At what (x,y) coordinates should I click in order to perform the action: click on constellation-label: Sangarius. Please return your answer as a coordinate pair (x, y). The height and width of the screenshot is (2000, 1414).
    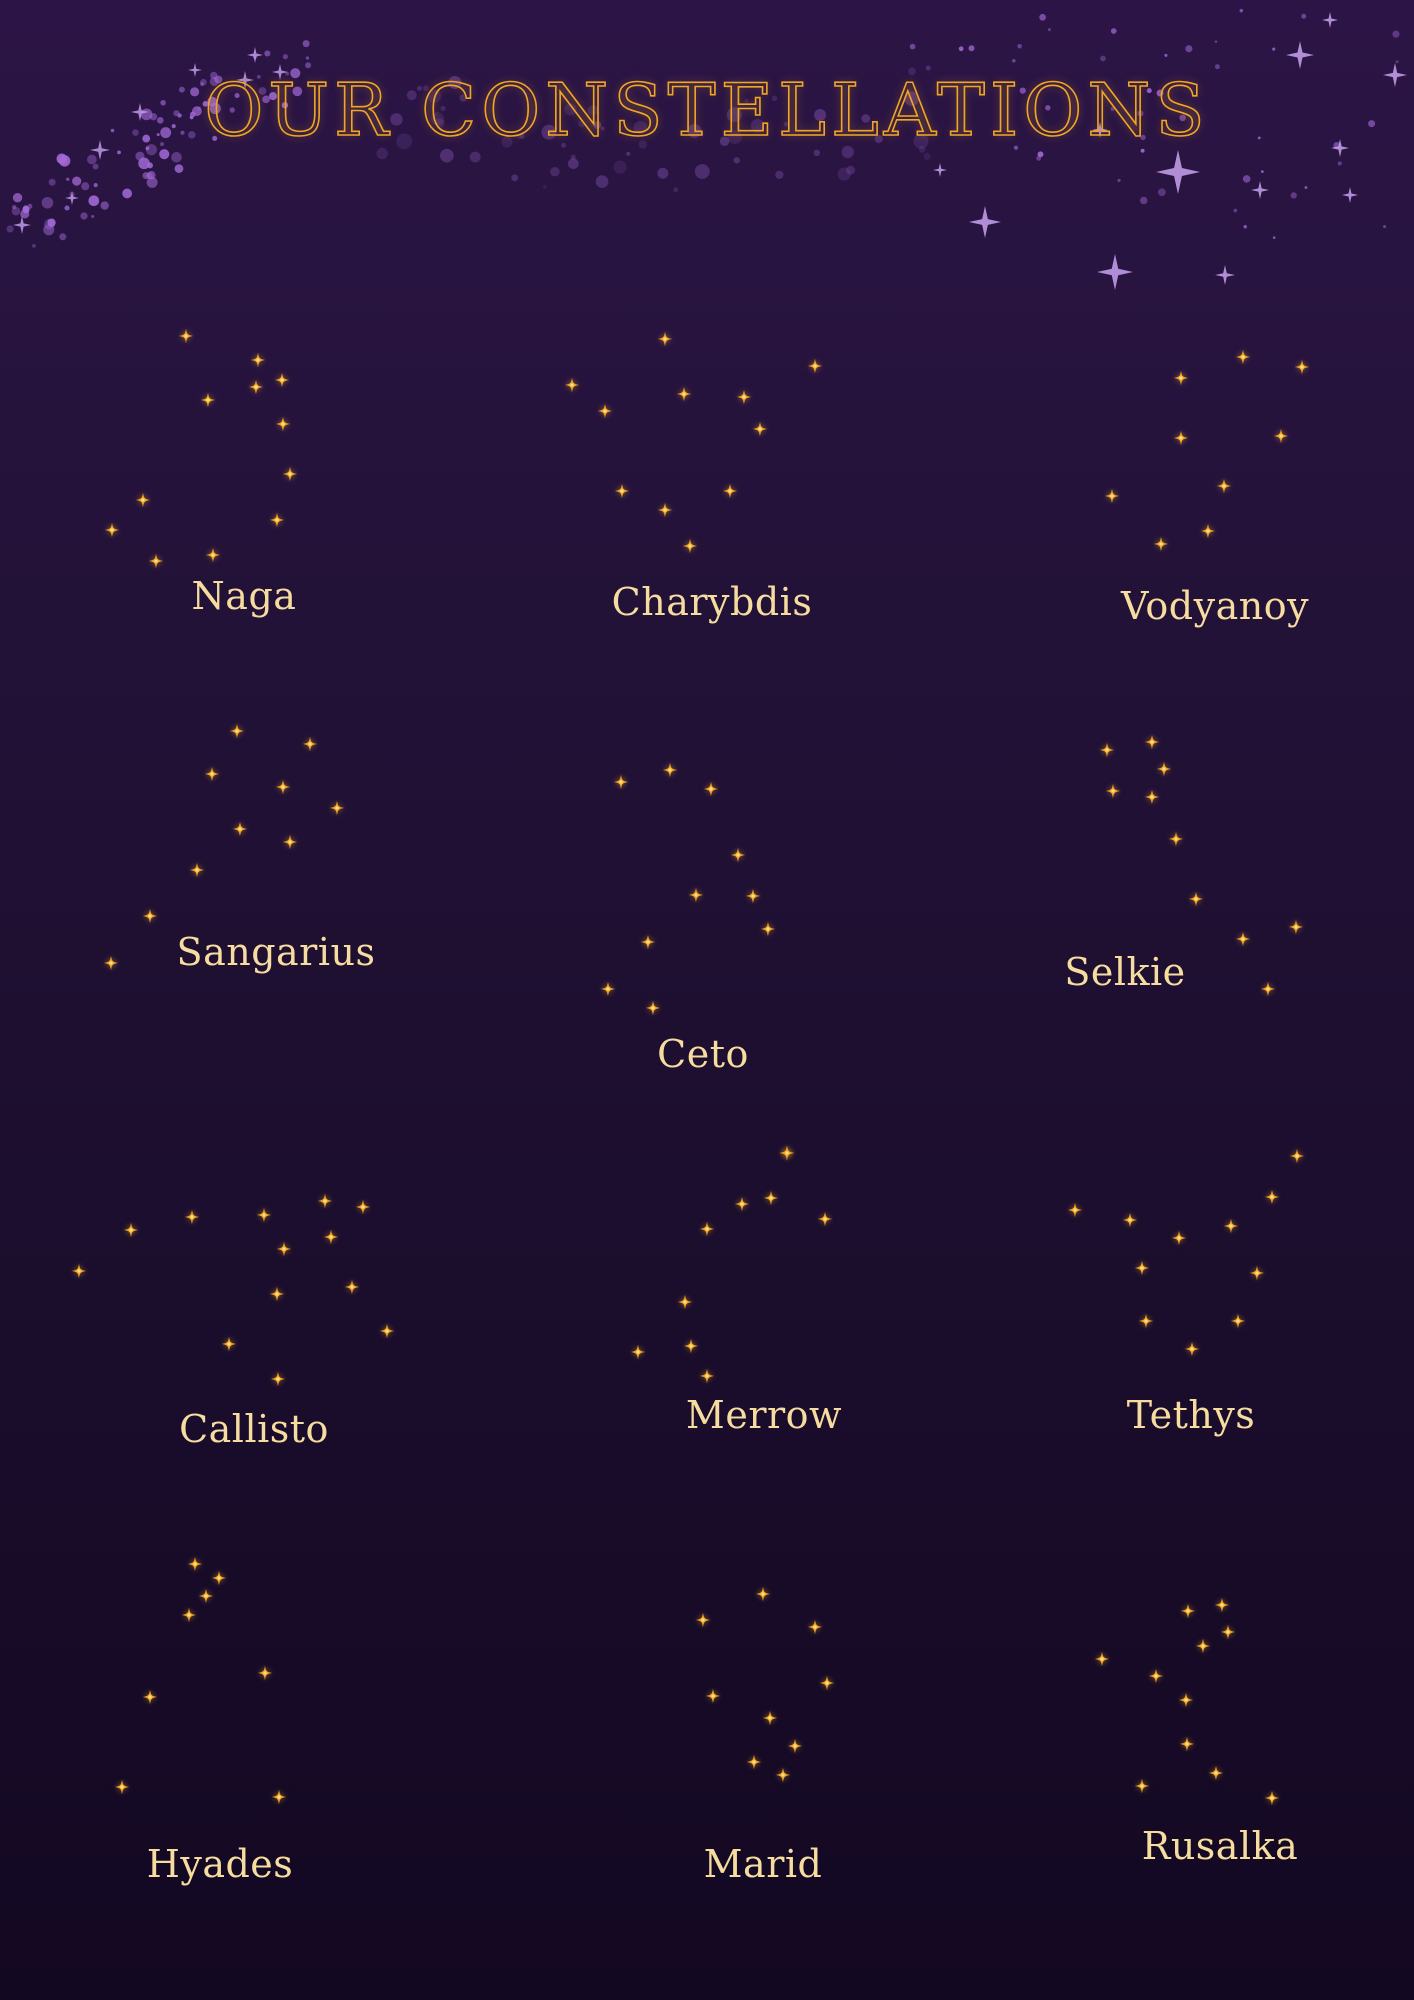
    Looking at the image, I should click on (276, 952).